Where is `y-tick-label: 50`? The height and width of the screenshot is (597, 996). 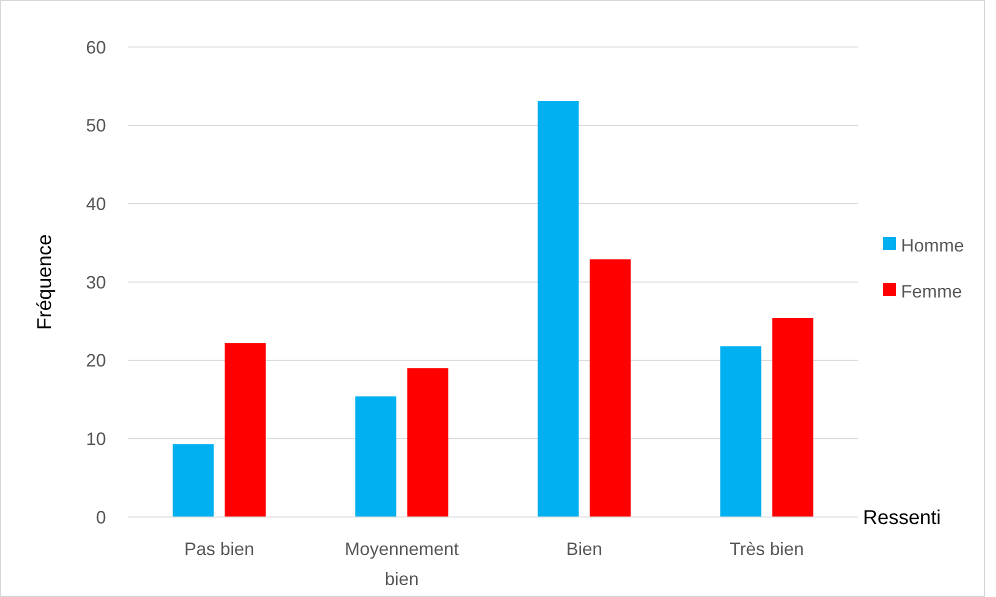 y-tick-label: 50 is located at coordinates (96, 126).